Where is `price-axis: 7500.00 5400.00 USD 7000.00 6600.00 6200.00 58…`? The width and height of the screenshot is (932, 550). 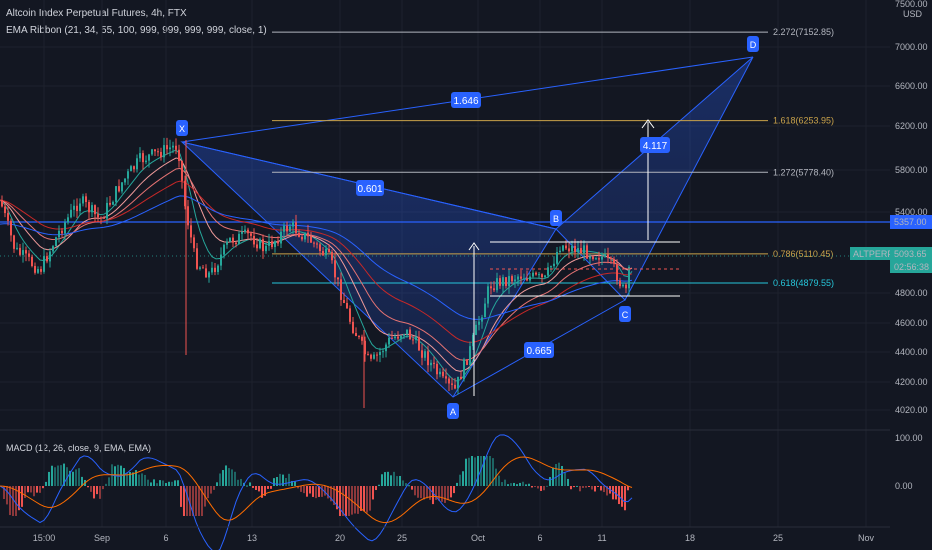
price-axis: 7500.00 5400.00 USD 7000.00 6600.00 6200.00 58… is located at coordinates (911, 207).